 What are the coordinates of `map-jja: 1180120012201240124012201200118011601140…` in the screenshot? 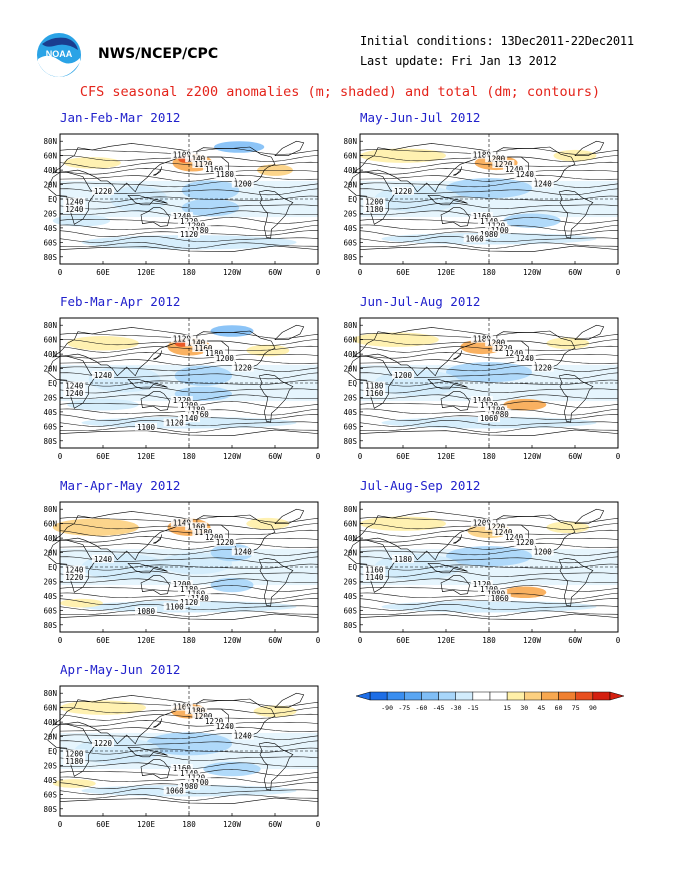 It's located at (482, 389).